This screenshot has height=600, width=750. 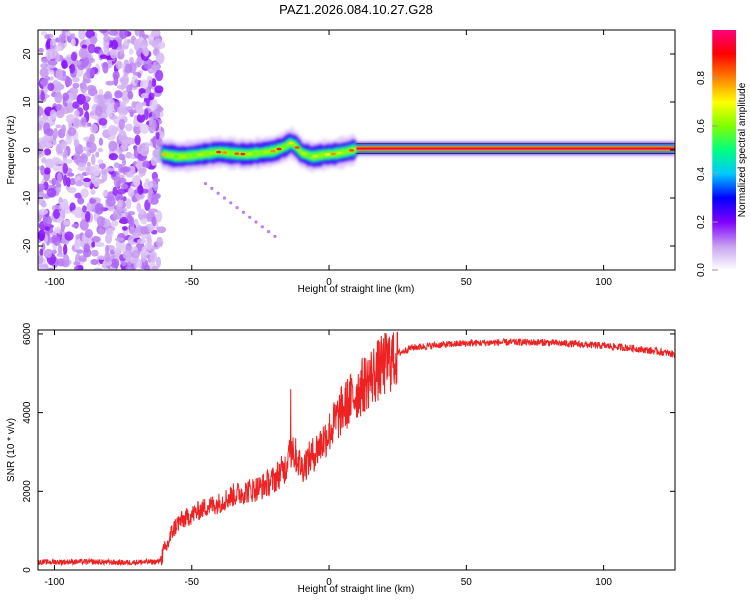 What do you see at coordinates (27, 245) in the screenshot?
I see `y-tick-label: -20` at bounding box center [27, 245].